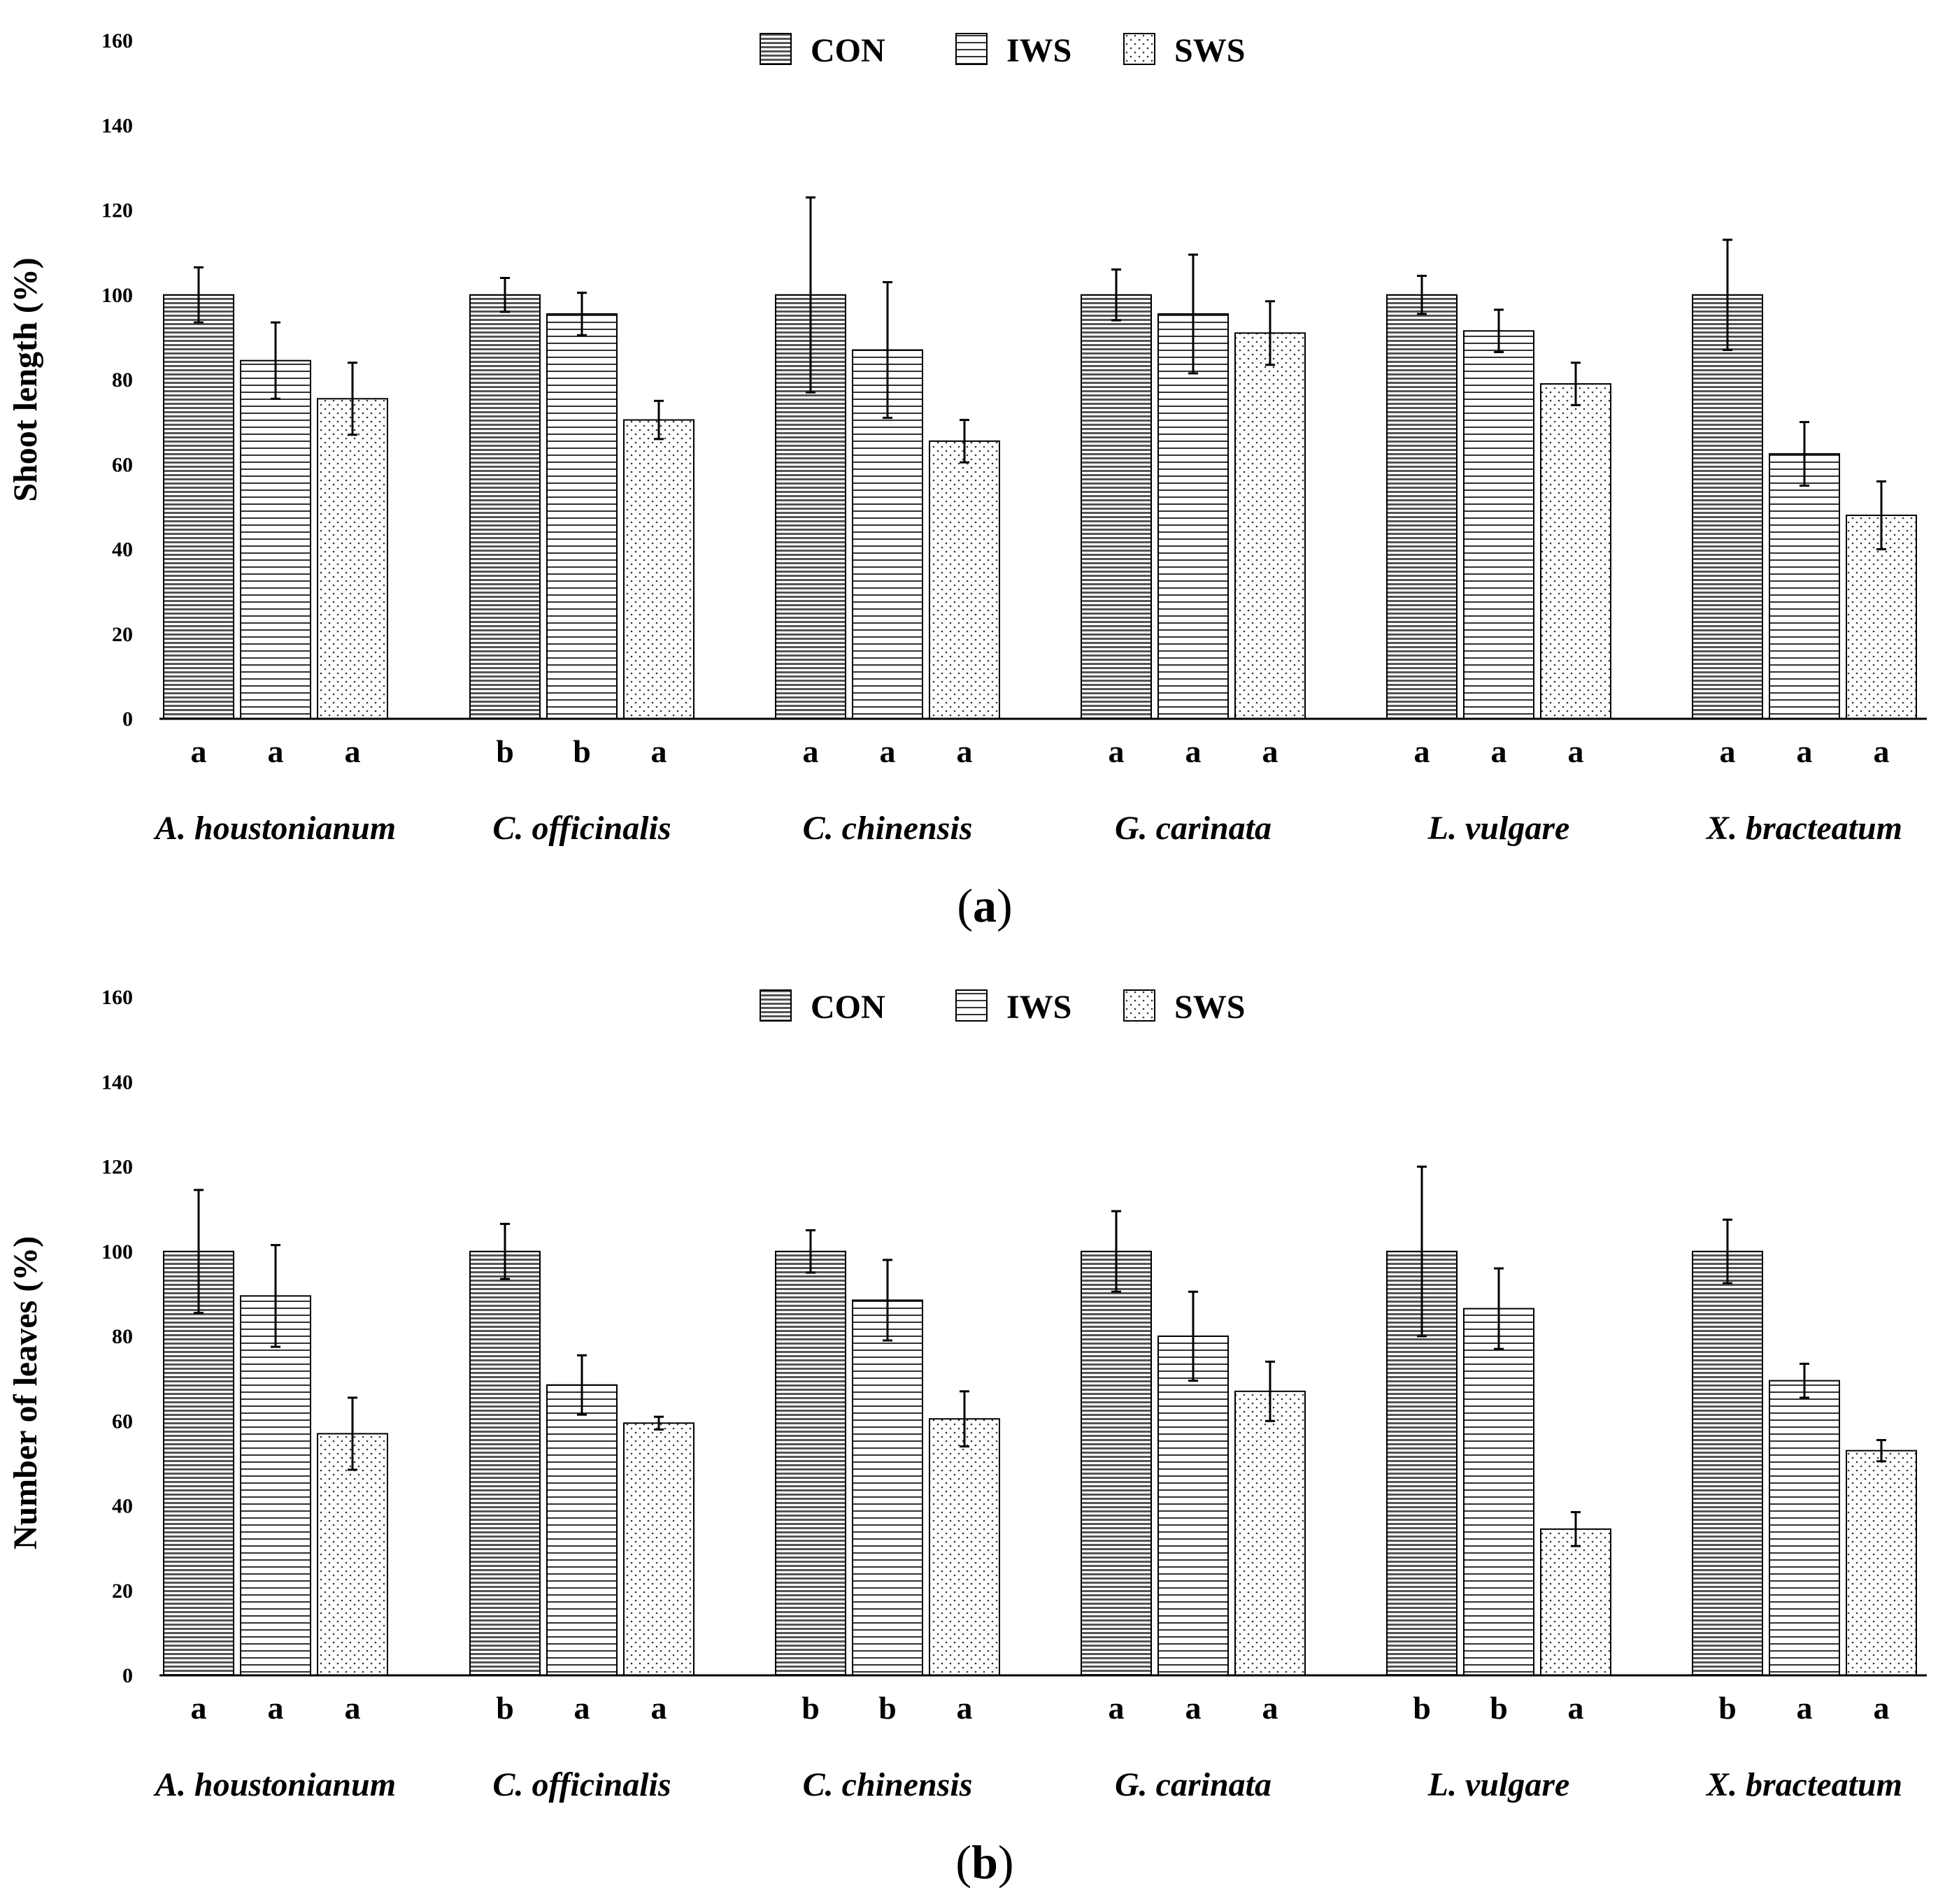 The width and height of the screenshot is (1938, 1904). I want to click on legend-swatch-iws, so click(971, 49).